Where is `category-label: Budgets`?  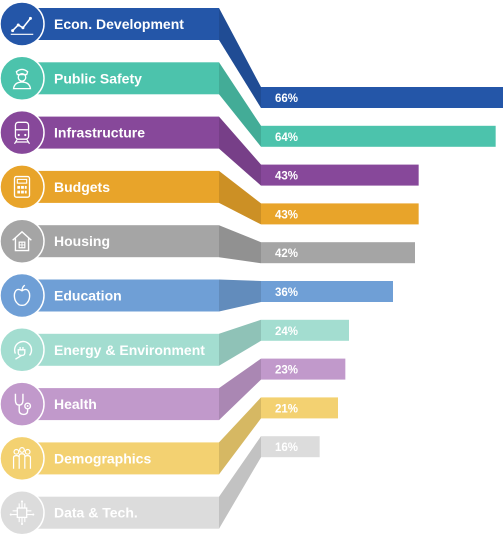
category-label: Budgets is located at coordinates (82, 187).